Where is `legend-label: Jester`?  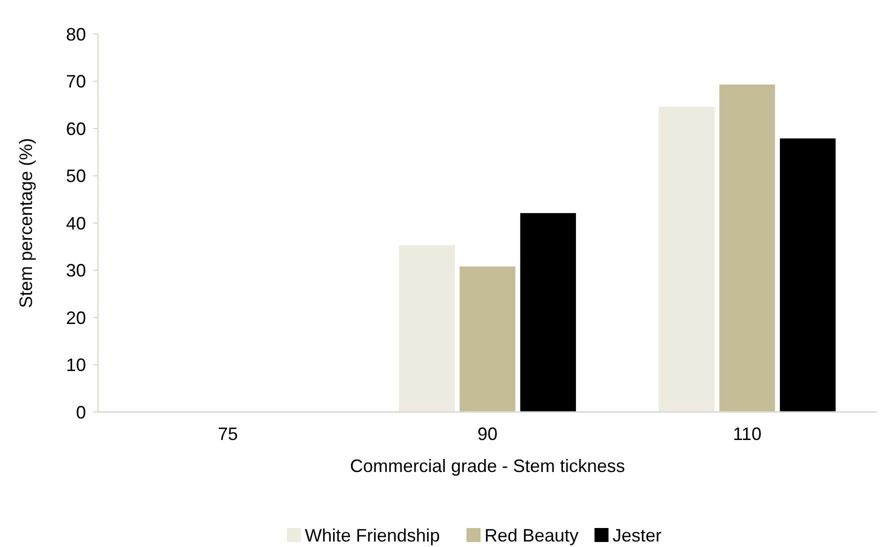
legend-label: Jester is located at coordinates (637, 535).